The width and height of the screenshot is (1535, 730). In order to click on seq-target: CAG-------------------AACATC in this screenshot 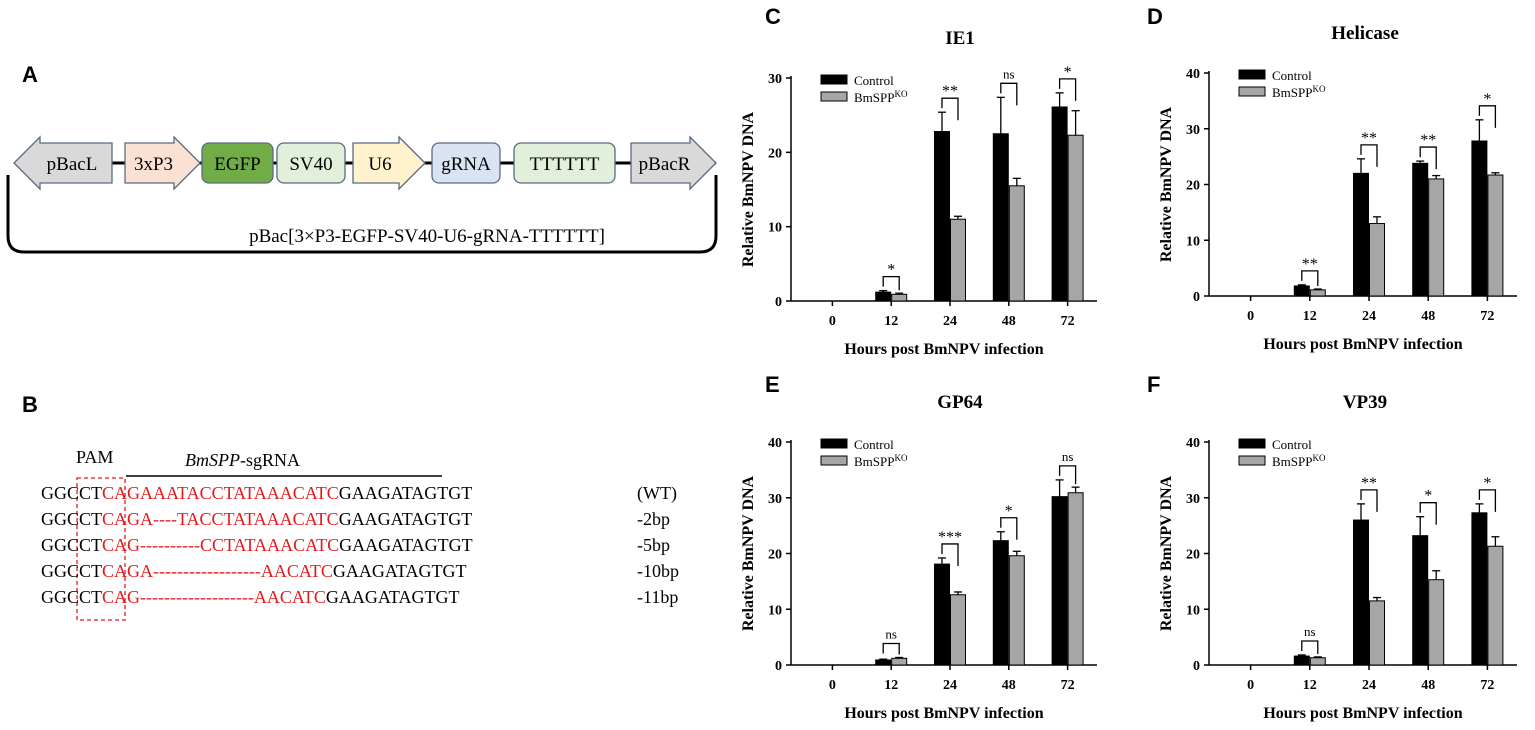, I will do `click(214, 597)`.